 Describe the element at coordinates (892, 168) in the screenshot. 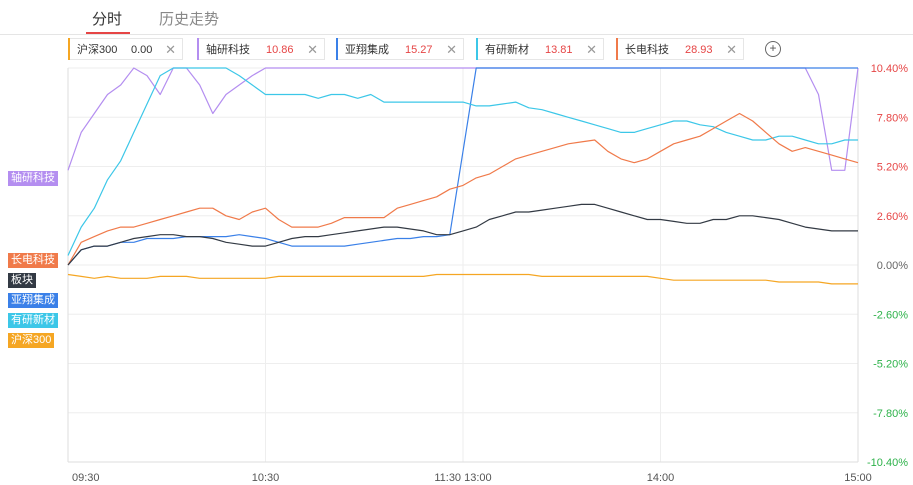

I see `y-tick-label: 5.20%` at that location.